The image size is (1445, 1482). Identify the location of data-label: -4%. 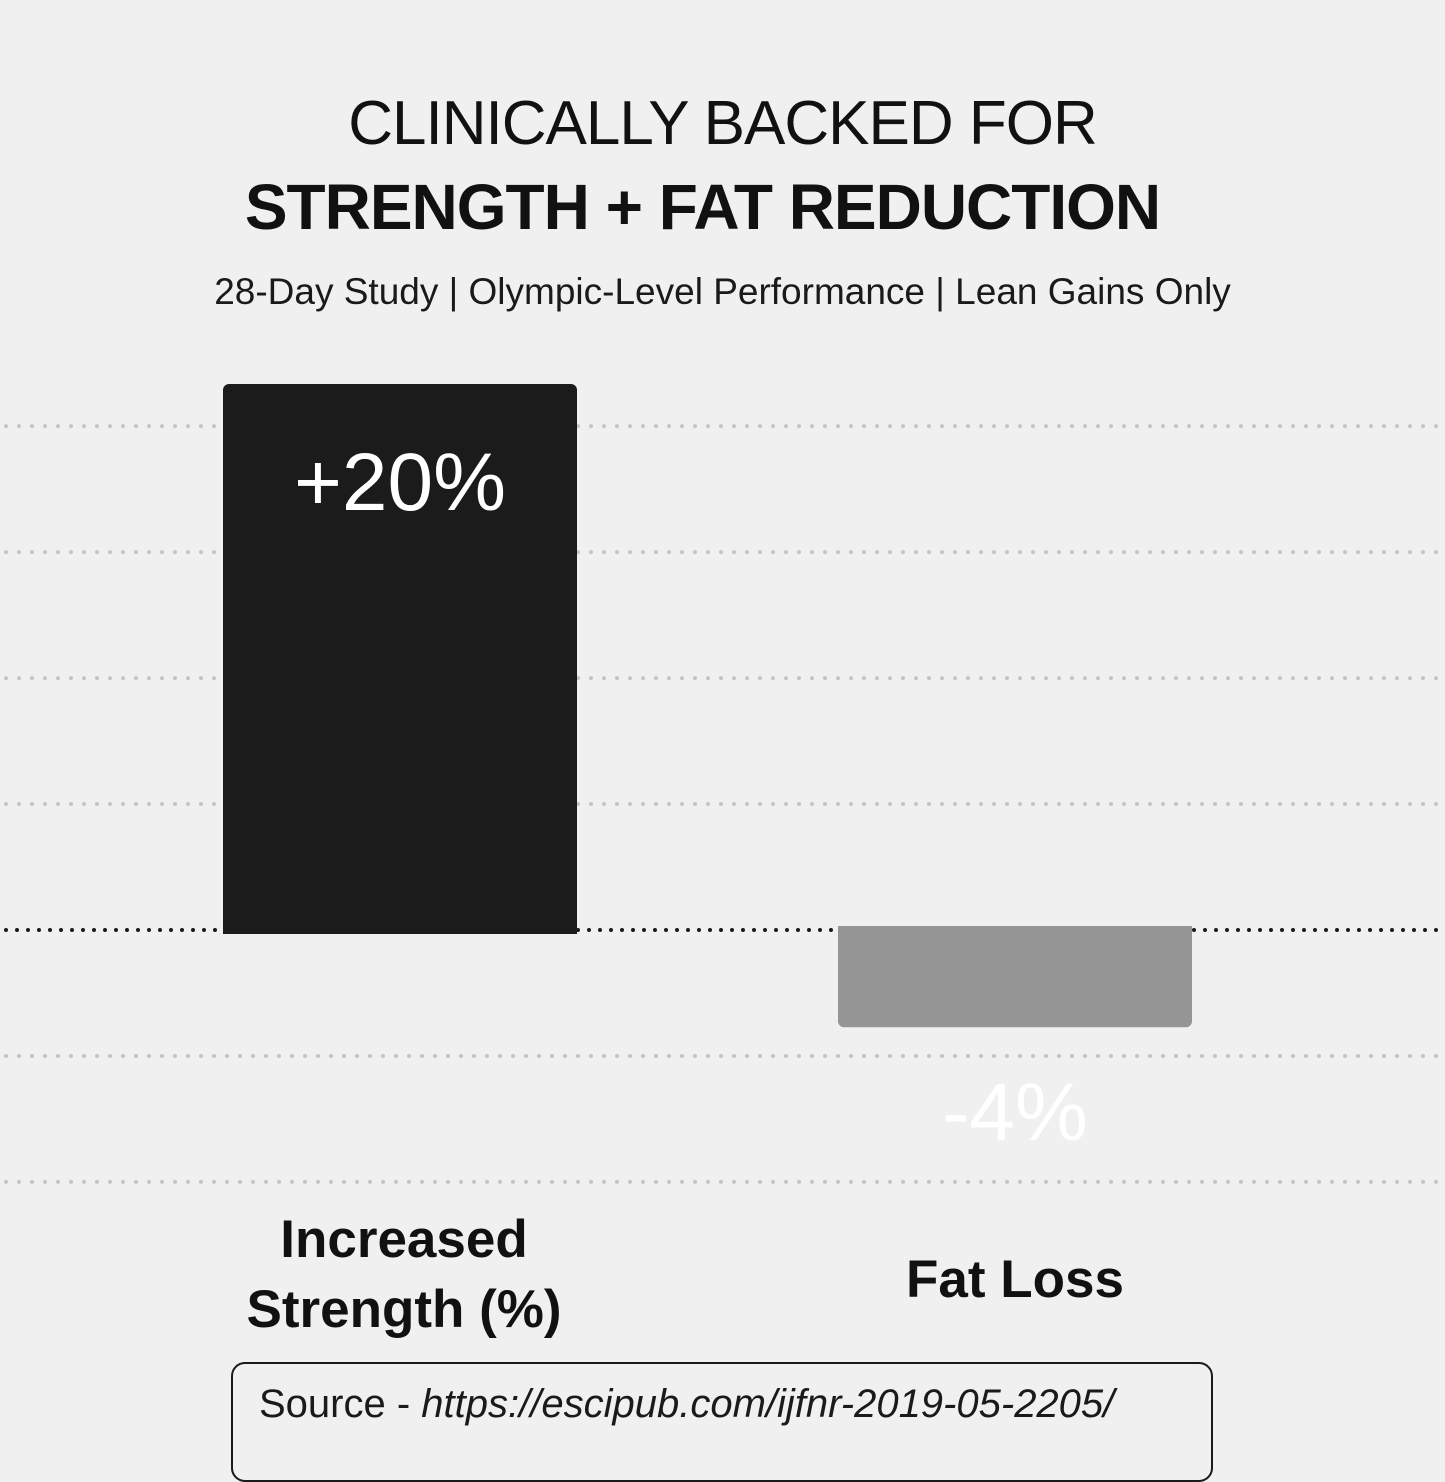
(1015, 1112).